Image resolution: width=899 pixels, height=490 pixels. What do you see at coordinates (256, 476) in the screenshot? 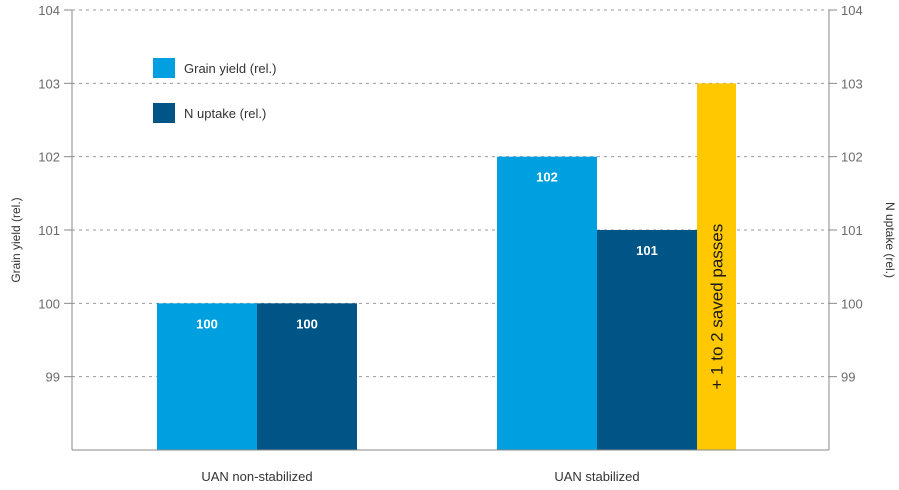
I see `category-label: UAN non-stabilized` at bounding box center [256, 476].